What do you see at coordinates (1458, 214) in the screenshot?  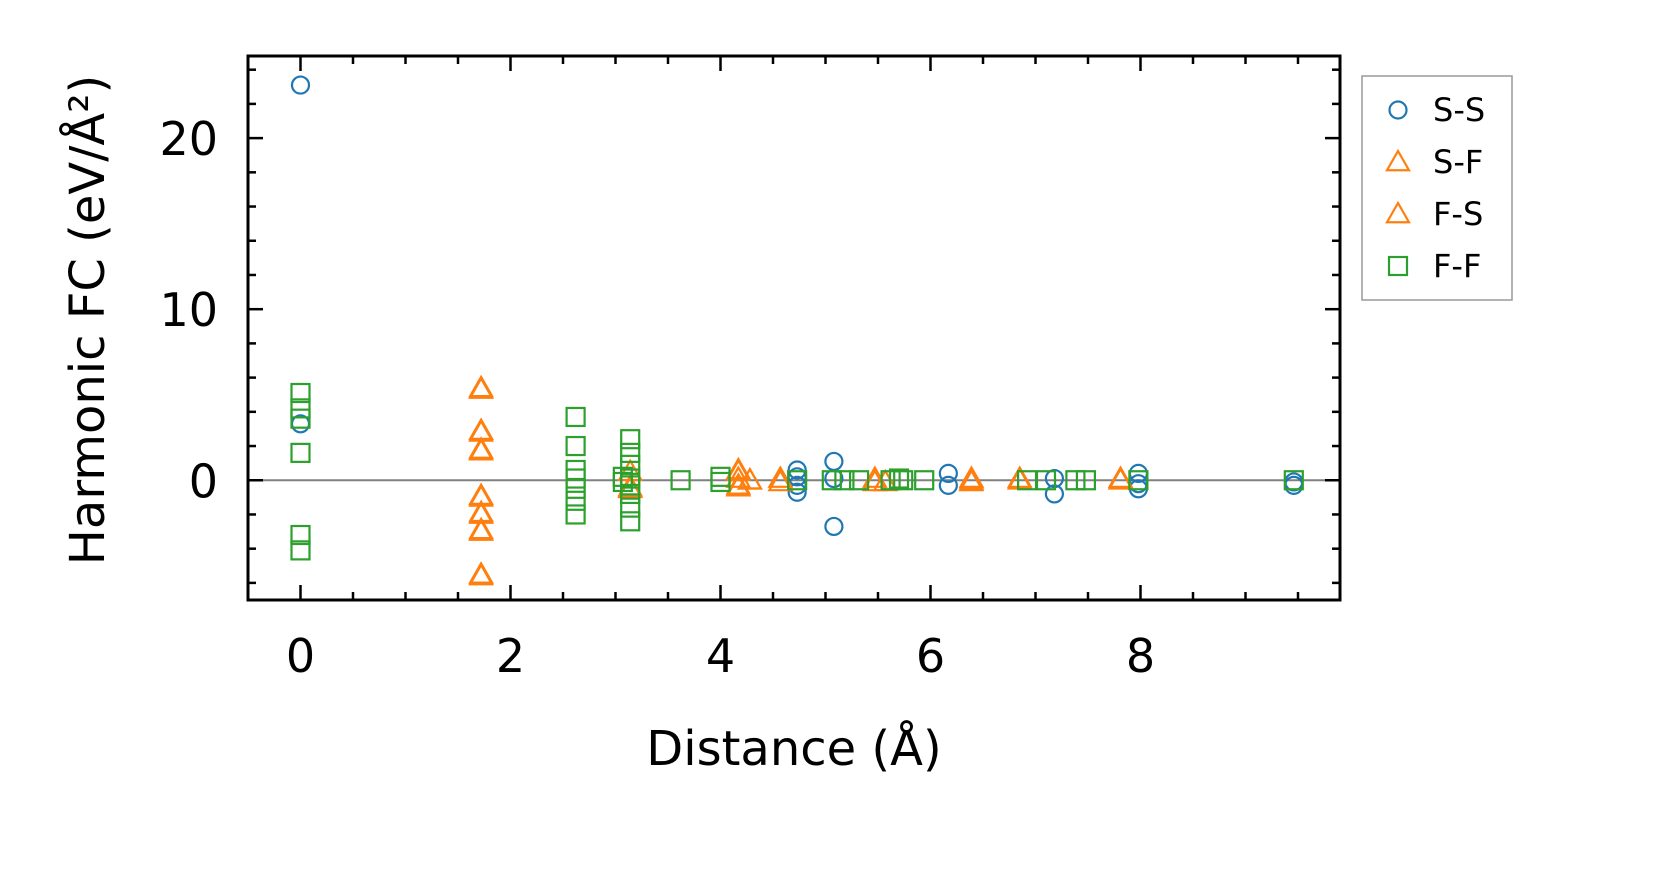 I see `legend-label: F-S` at bounding box center [1458, 214].